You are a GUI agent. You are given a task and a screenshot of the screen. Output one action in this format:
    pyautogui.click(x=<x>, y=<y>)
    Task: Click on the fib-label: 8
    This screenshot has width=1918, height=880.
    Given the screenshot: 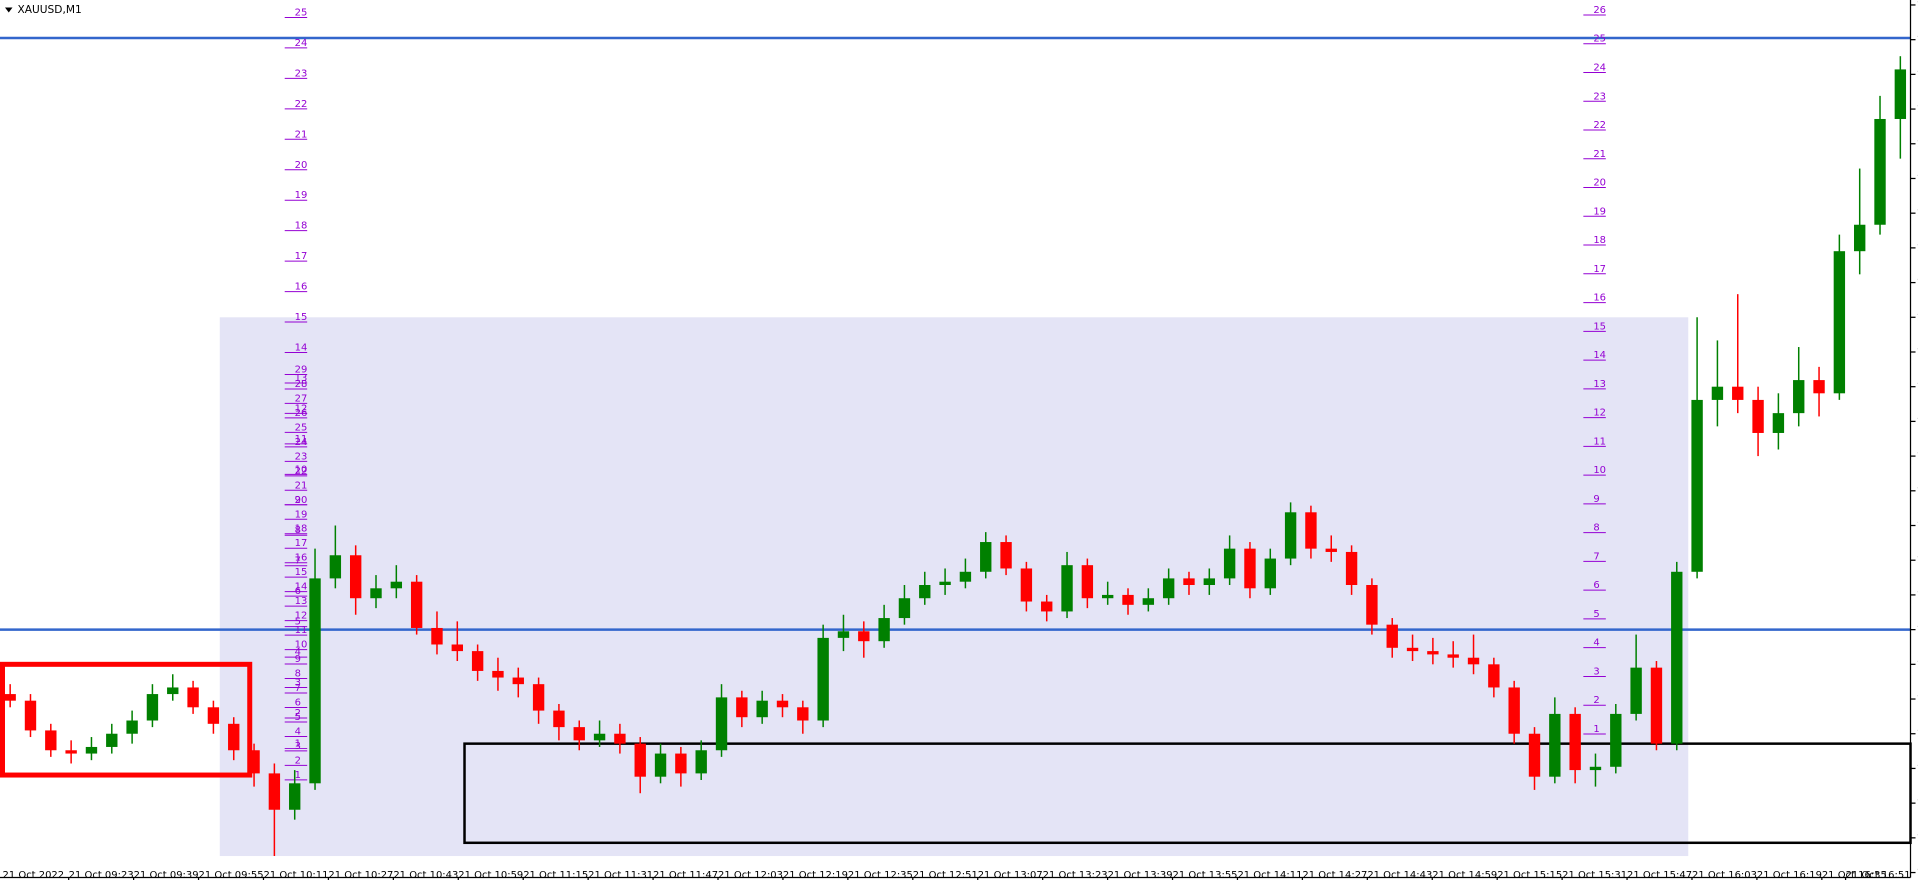 What is the action you would take?
    pyautogui.click(x=298, y=674)
    